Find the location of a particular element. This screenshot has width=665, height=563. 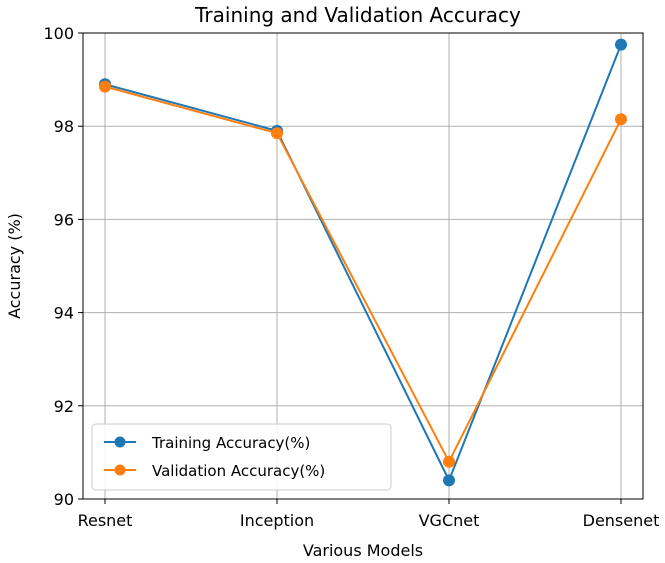

legend-entry-validation: Validation Accuracy(%) is located at coordinates (214, 471).